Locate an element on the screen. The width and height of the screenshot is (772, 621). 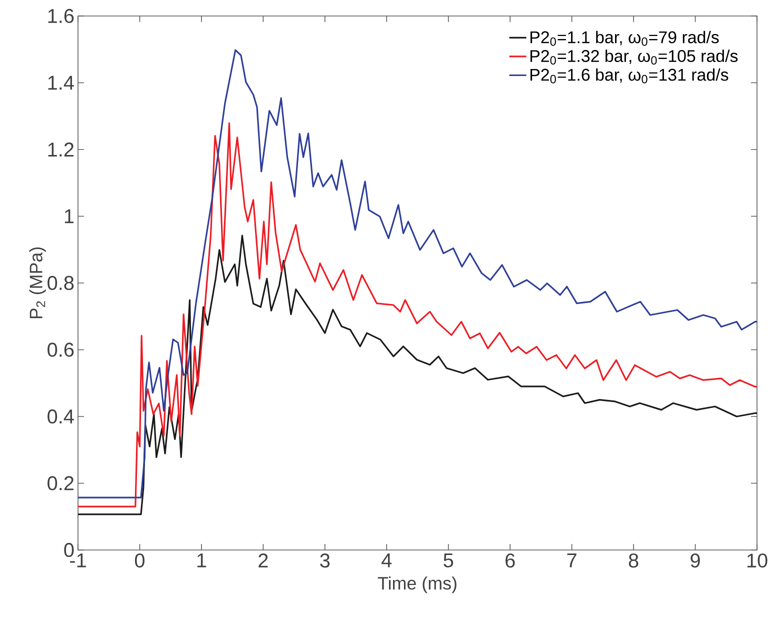
y-tick-label: 0.8 is located at coordinates (61, 283).